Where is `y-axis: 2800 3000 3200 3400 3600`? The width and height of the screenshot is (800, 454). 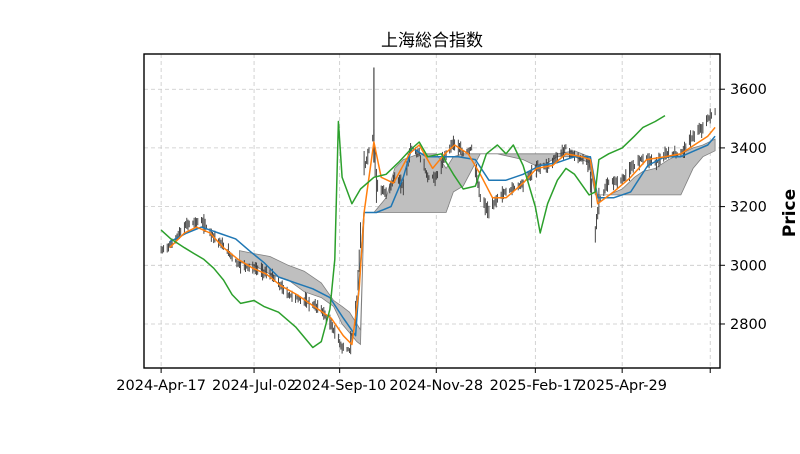 y-axis: 2800 3000 3200 3400 3600 is located at coordinates (743, 207).